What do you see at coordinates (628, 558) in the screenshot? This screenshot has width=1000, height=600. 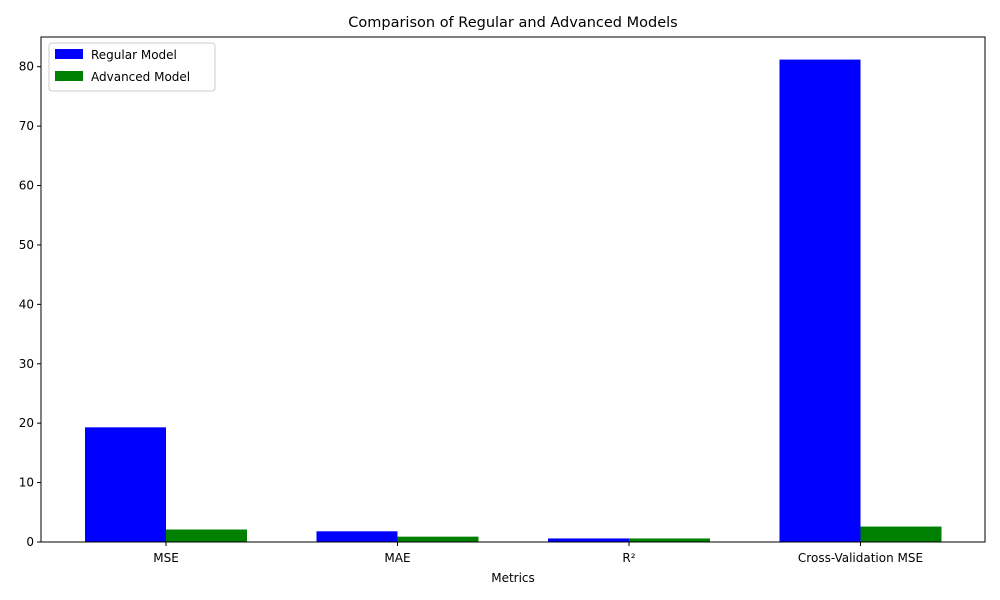 I see `x-tick-label: R²` at bounding box center [628, 558].